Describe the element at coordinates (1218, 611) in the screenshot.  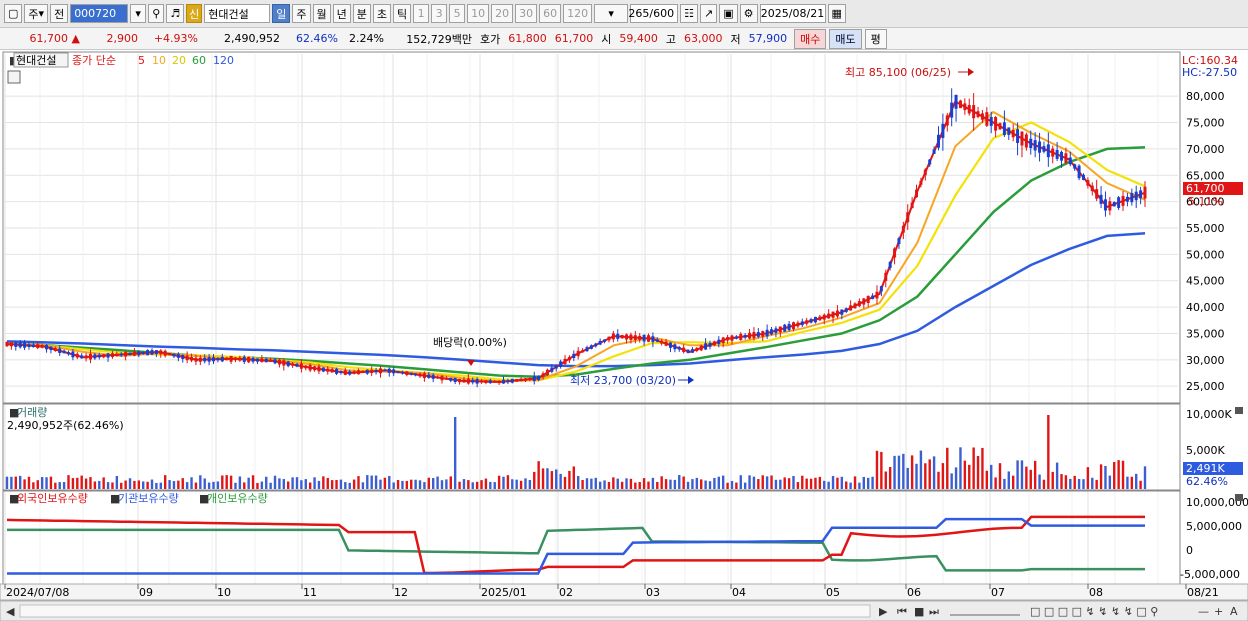
I see `zoom-in-icon: +` at that location.